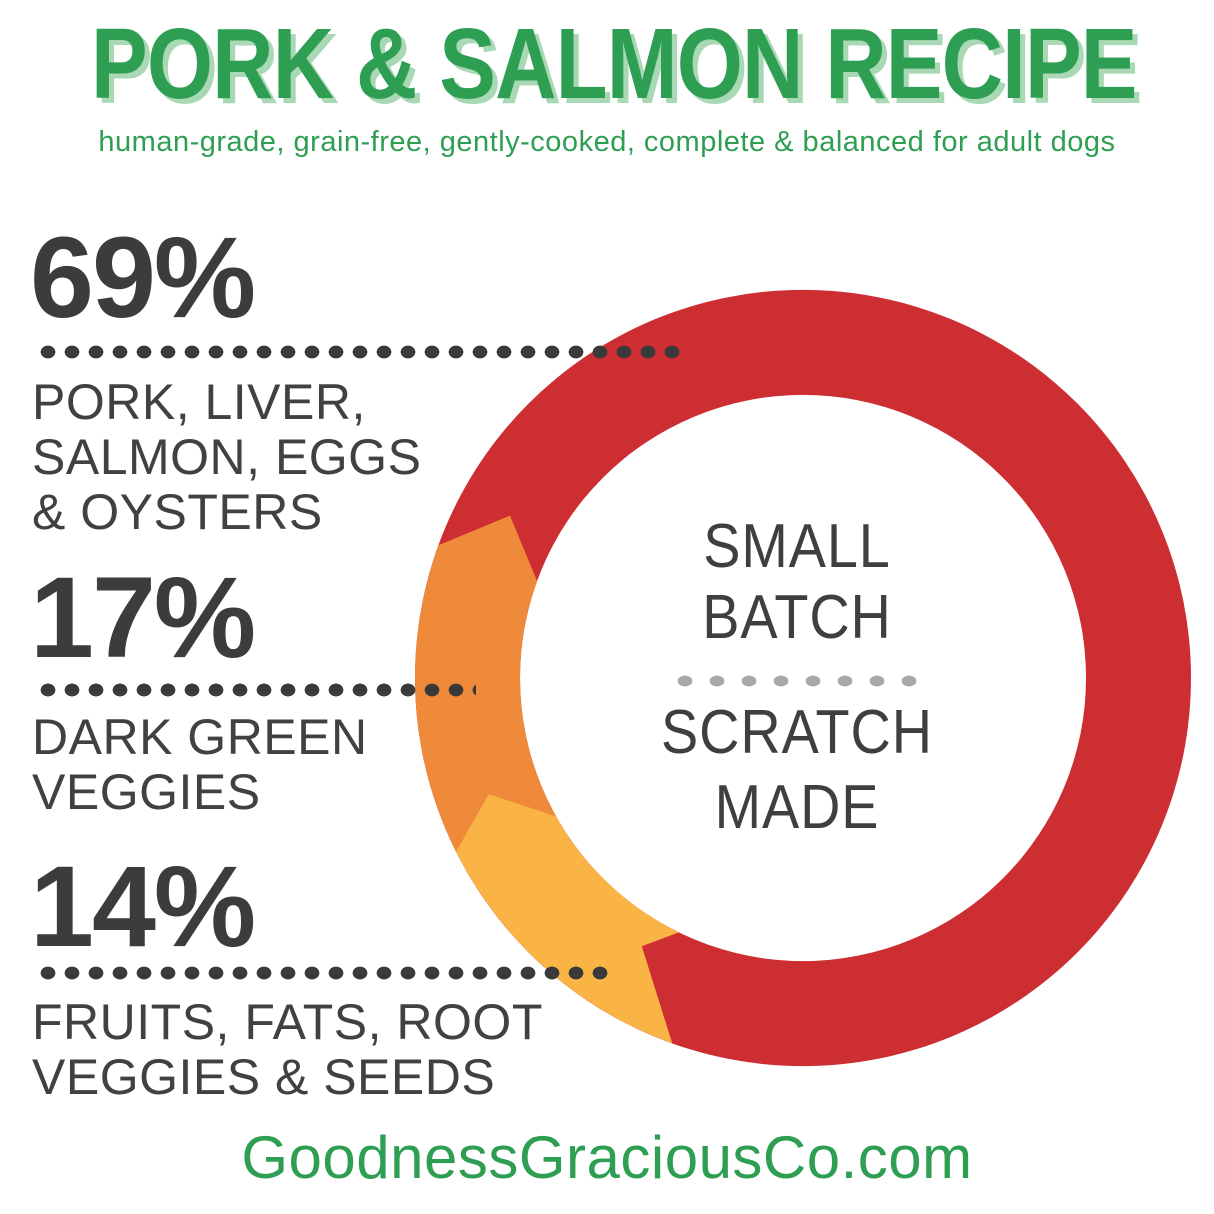 The height and width of the screenshot is (1214, 1214). I want to click on center-text-scratch: SCRATCH, so click(797, 732).